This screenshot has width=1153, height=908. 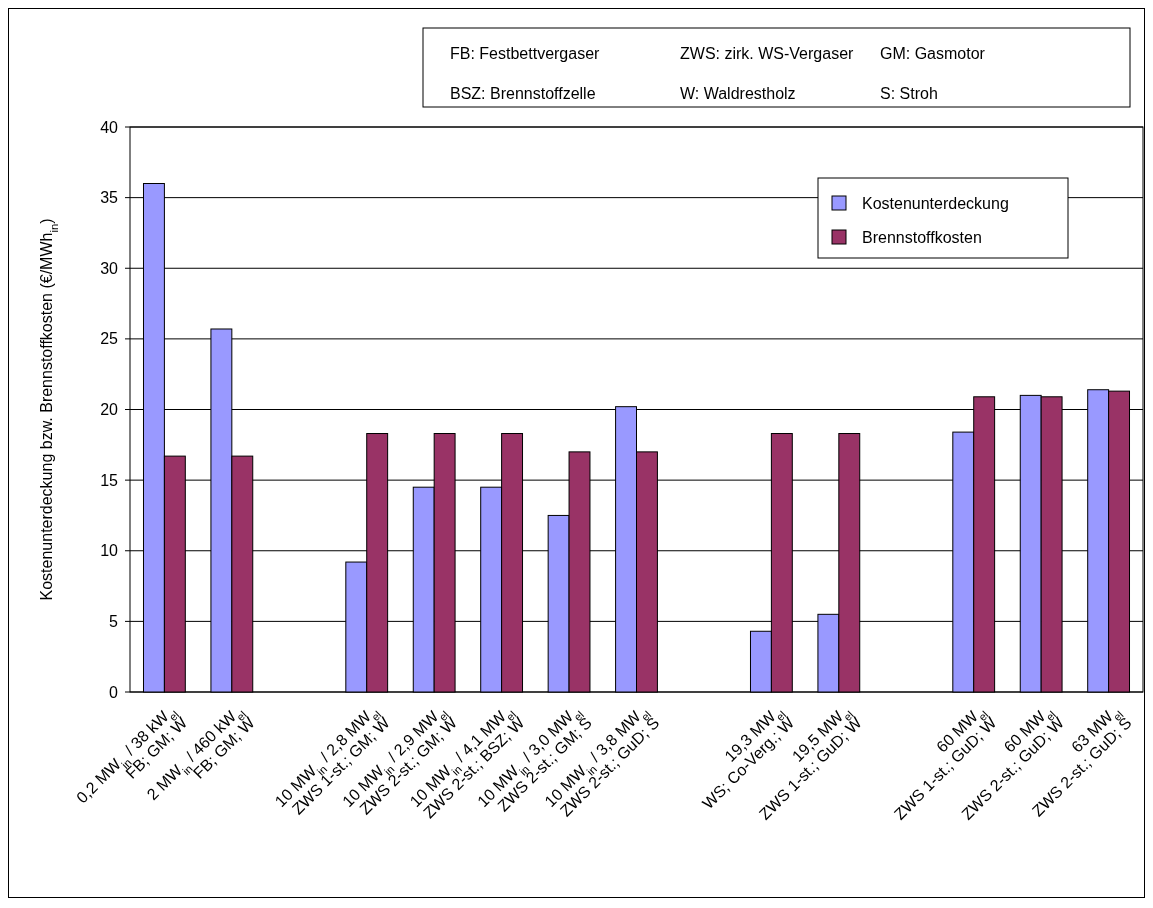 What do you see at coordinates (109, 268) in the screenshot?
I see `y-tick-label: 30` at bounding box center [109, 268].